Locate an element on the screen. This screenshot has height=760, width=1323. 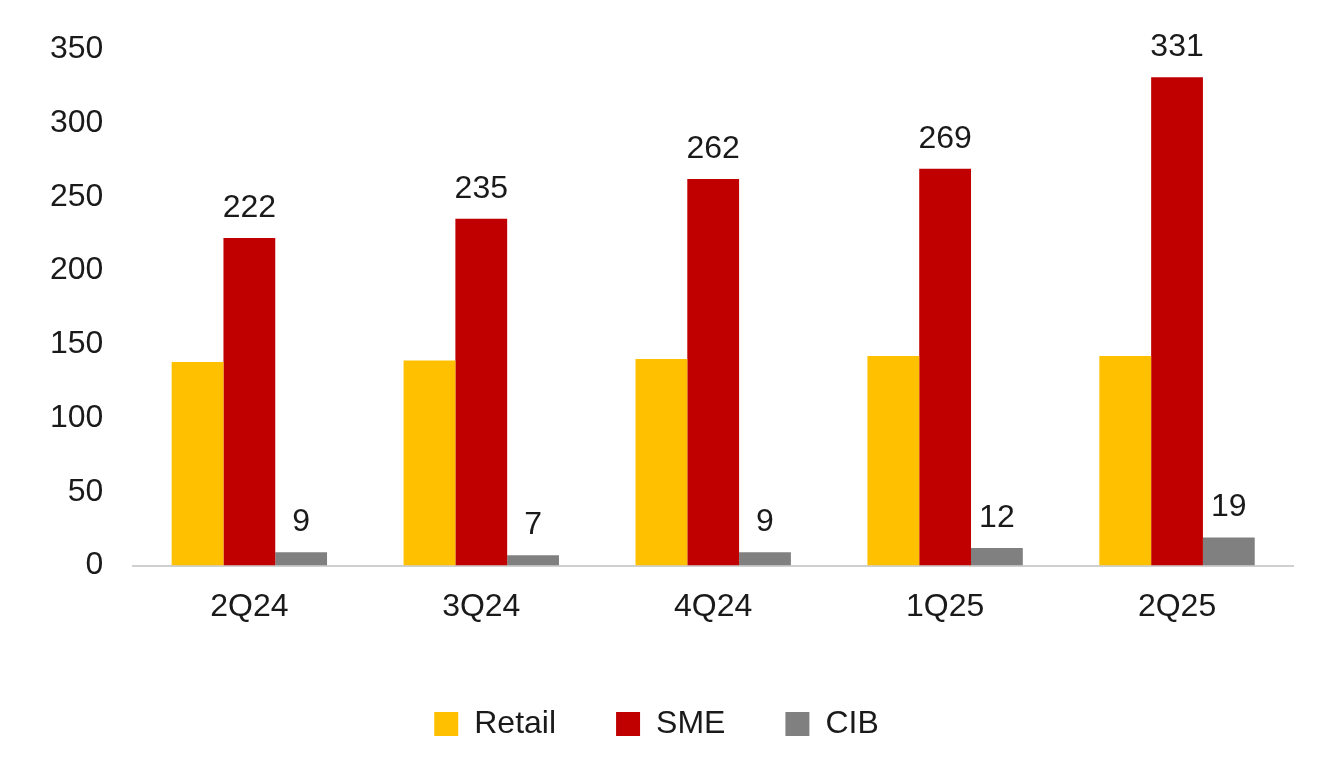
data-label: 222 is located at coordinates (249, 205).